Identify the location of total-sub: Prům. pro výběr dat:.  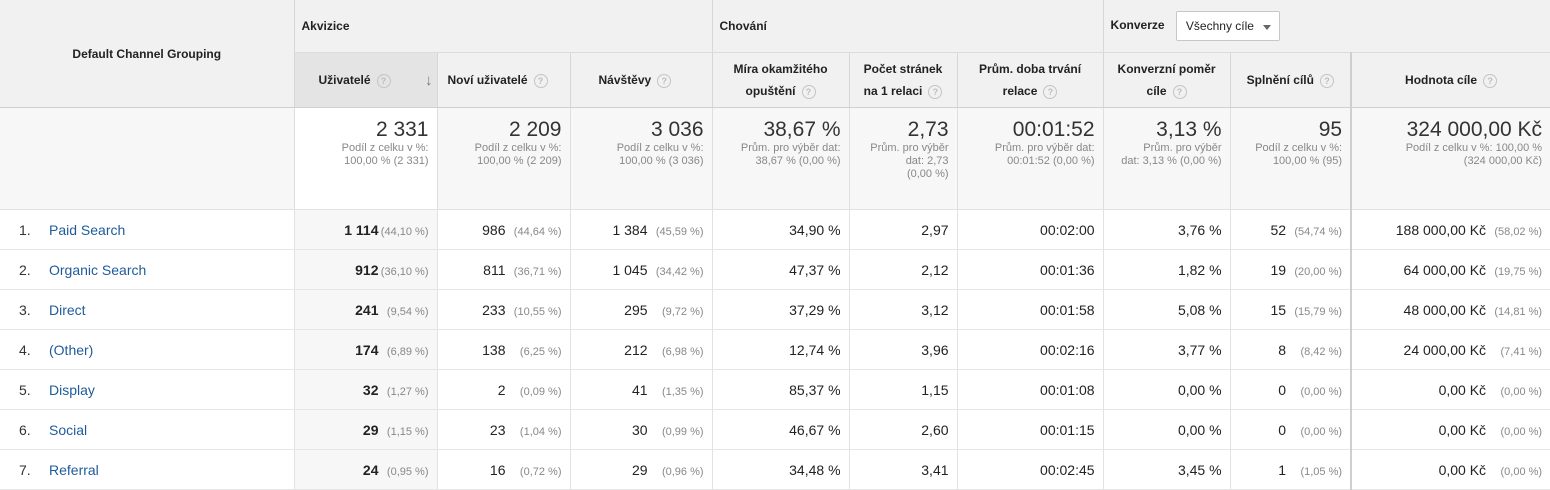
(790, 148).